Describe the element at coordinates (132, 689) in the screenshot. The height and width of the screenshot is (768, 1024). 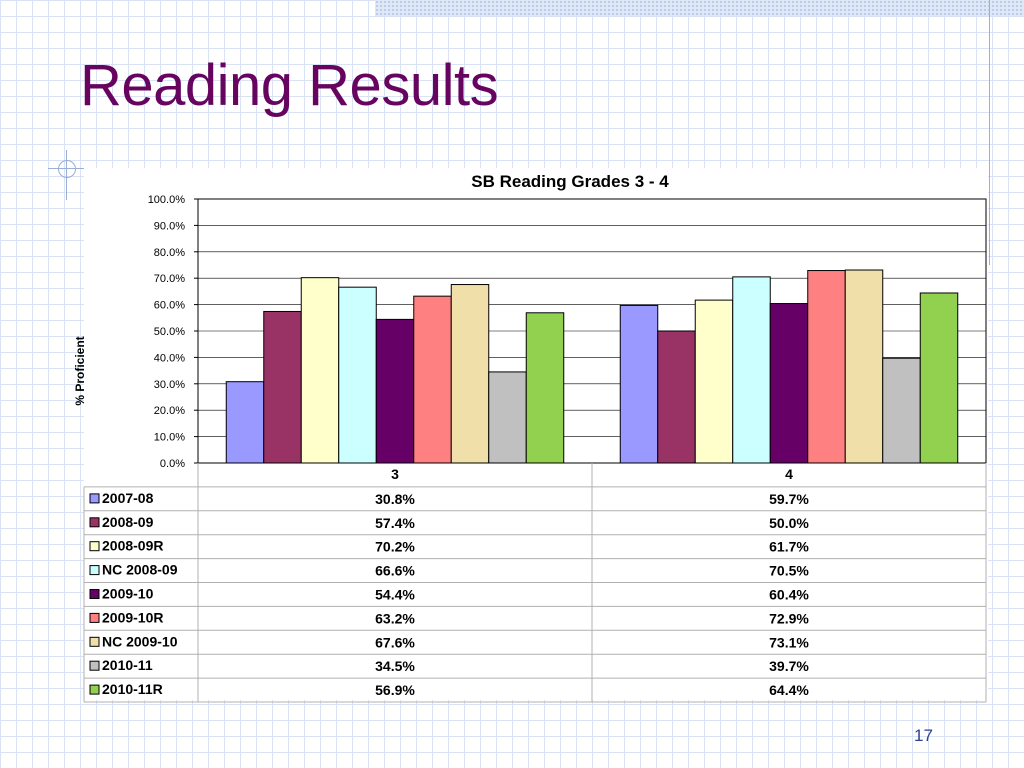
I see `legend-label: 2010-11R` at that location.